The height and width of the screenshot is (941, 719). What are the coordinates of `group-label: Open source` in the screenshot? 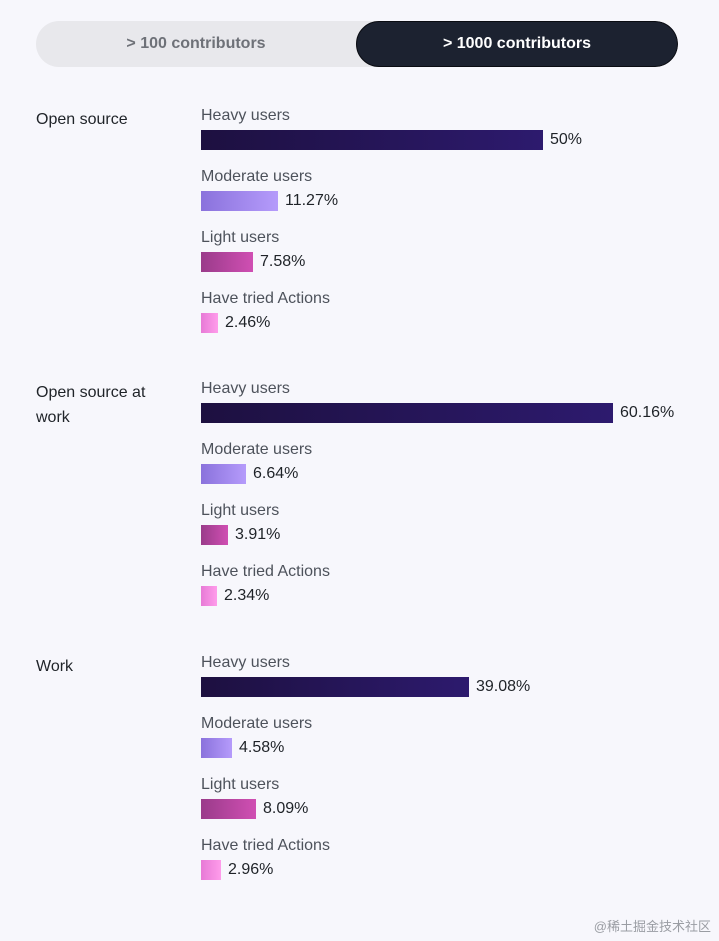 It's located at (82, 119).